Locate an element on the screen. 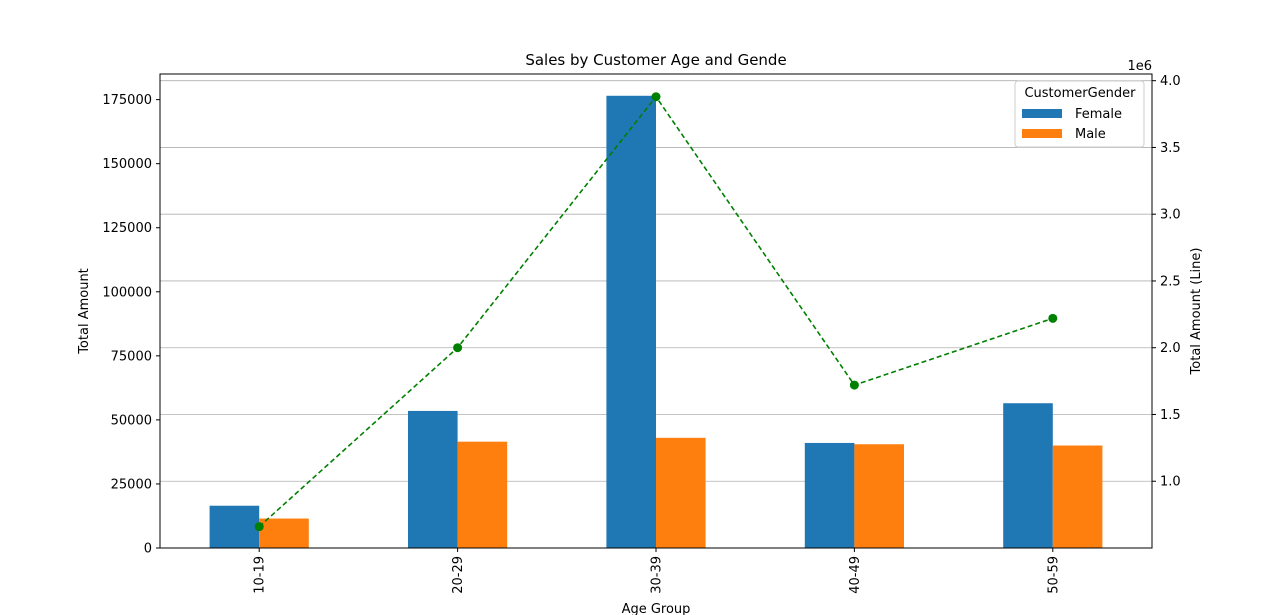  x-tick-label: 20-29 is located at coordinates (458, 575).